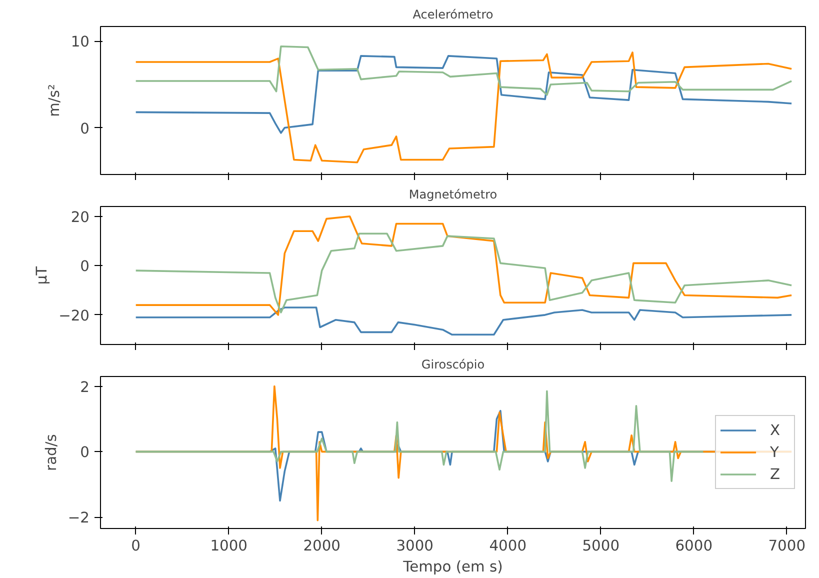 The image size is (819, 578). Describe the element at coordinates (54, 100) in the screenshot. I see `y-axis-title: m/s²` at that location.